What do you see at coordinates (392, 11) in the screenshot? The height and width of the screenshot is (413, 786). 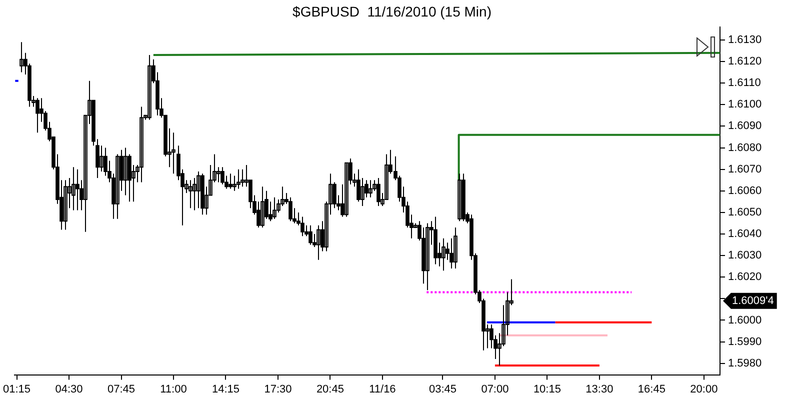 I see `chart-title: $GBPUSD 11/16/2010 (15 Min)` at bounding box center [392, 11].